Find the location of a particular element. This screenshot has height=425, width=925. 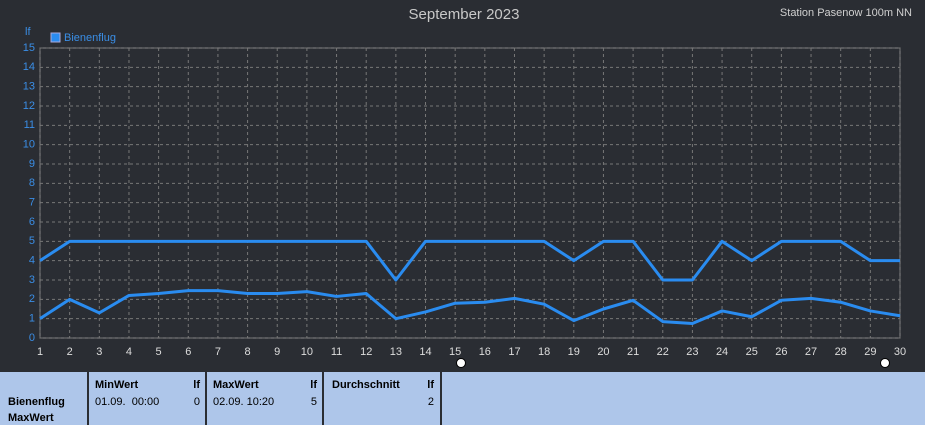

x-tick-label: 30 is located at coordinates (900, 352).